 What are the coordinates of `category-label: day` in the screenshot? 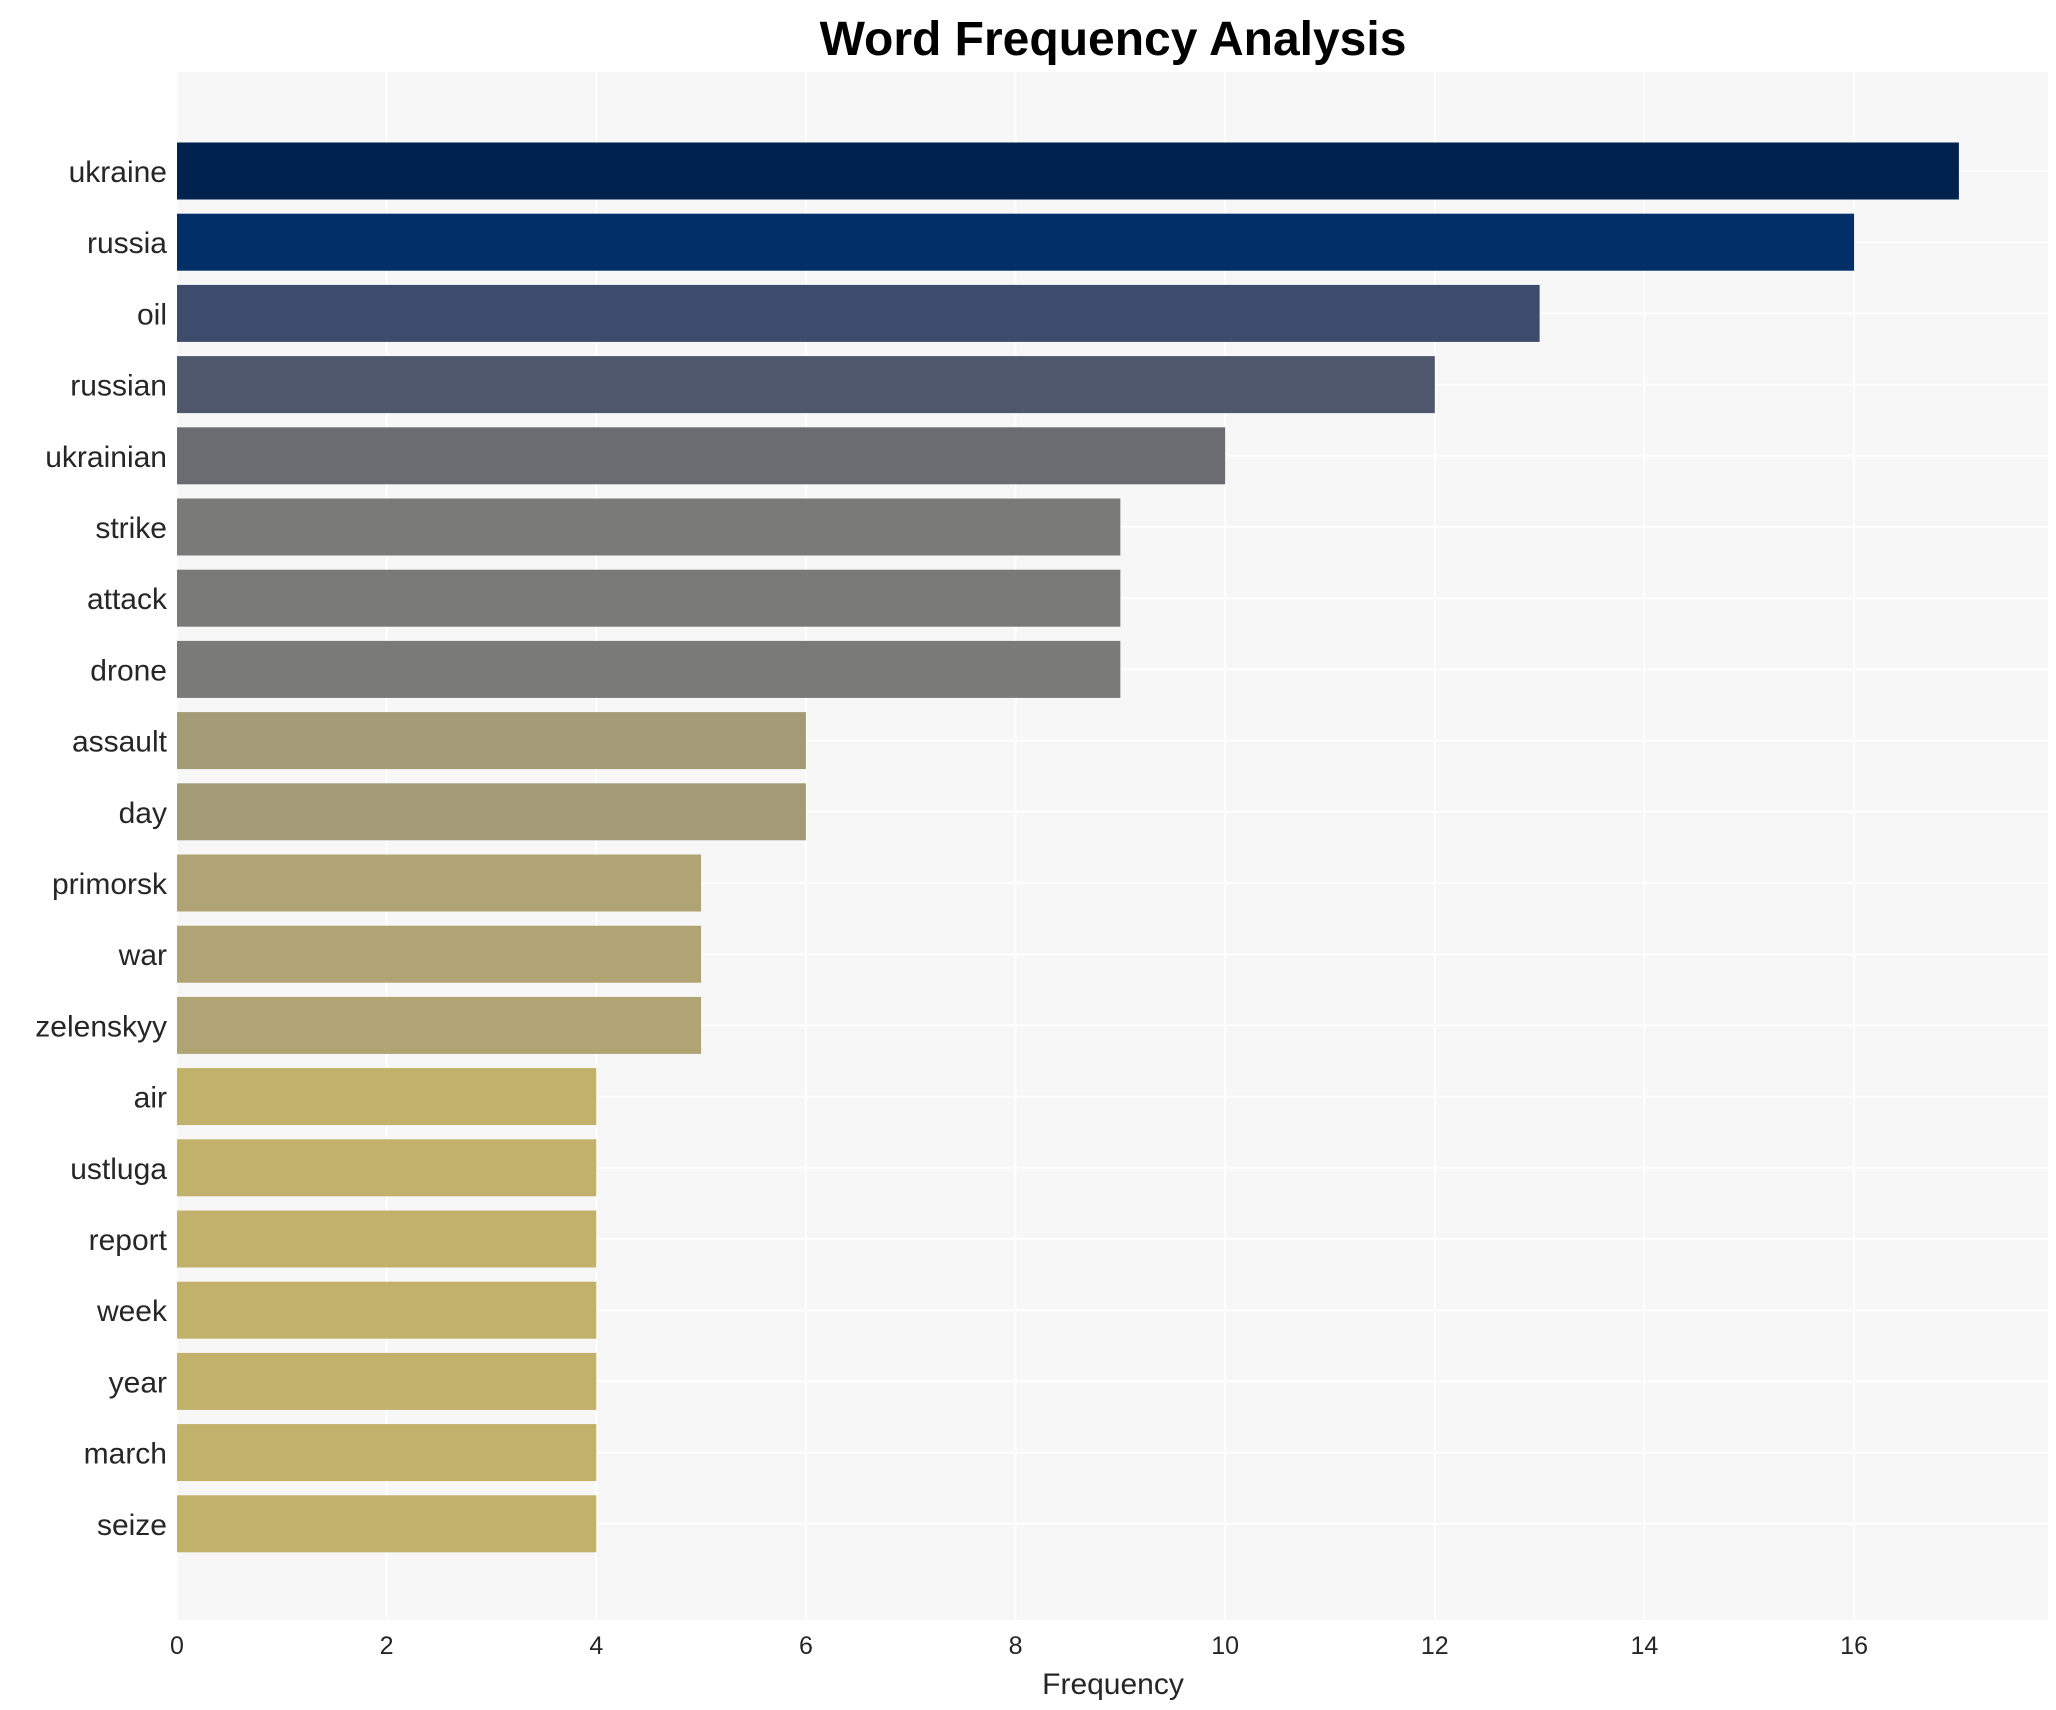 It's located at (143, 813).